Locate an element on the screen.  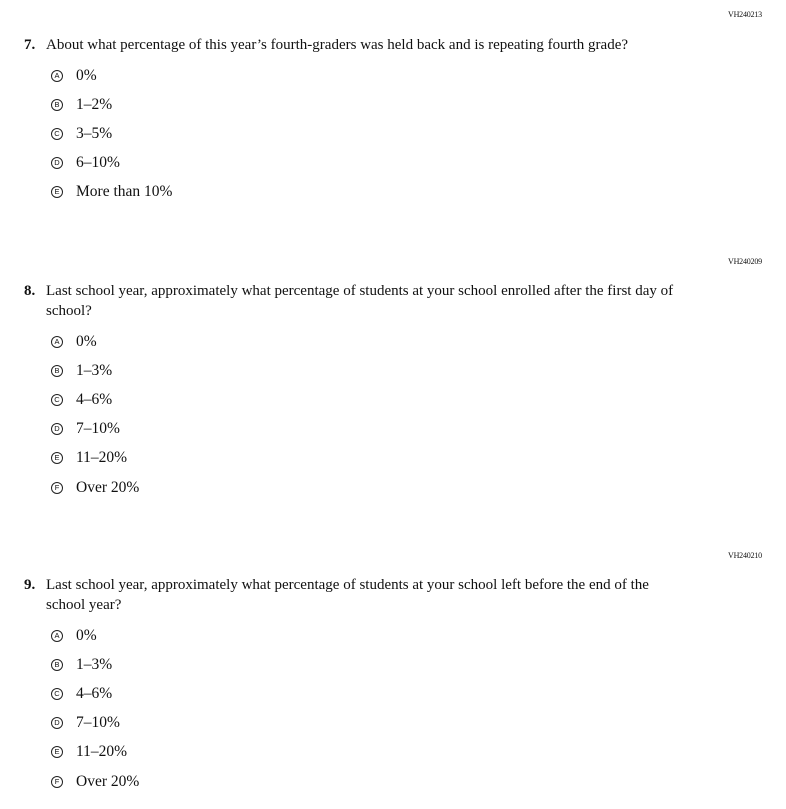
option-c: C 3–5% is located at coordinates (367, 133).